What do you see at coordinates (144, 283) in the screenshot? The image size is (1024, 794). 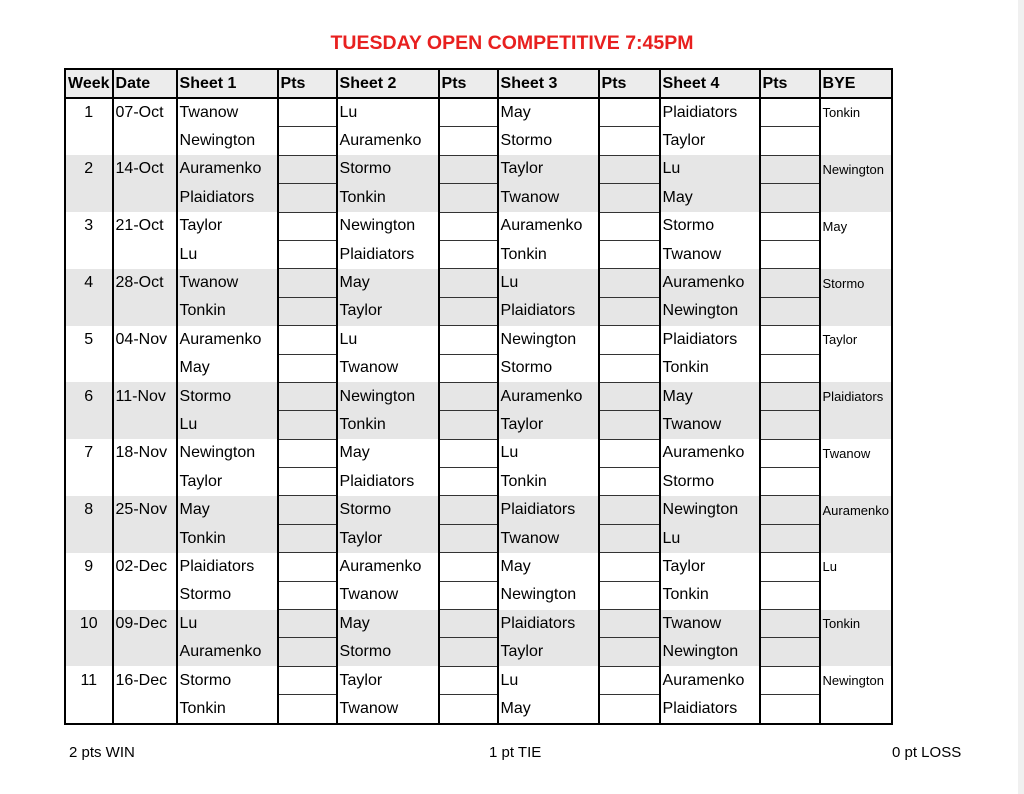 I see `date-cell: 28-Oct` at bounding box center [144, 283].